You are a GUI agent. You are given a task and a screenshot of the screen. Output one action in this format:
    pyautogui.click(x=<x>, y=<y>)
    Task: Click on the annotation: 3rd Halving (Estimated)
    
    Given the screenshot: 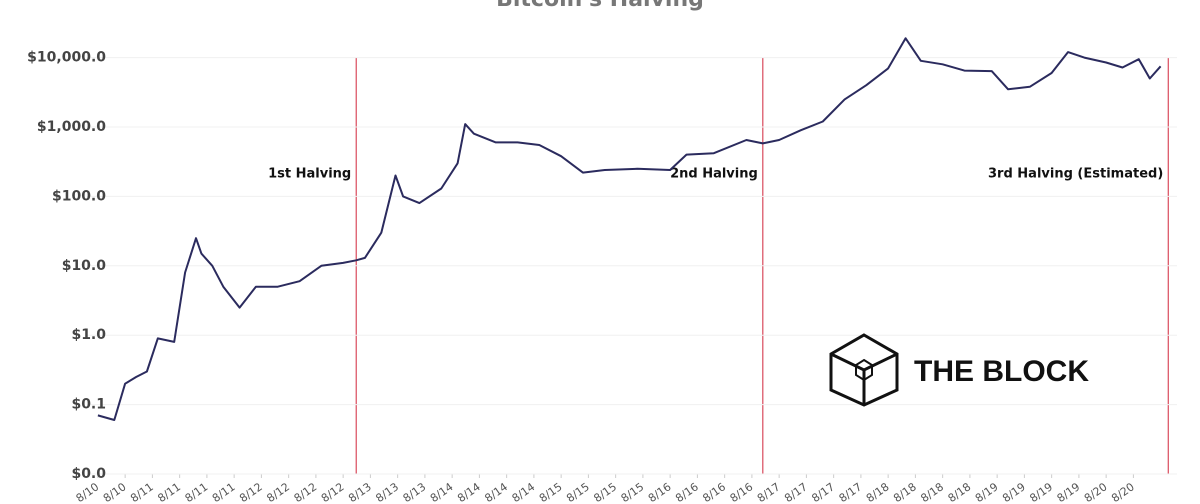 What is the action you would take?
    pyautogui.click(x=1075, y=174)
    